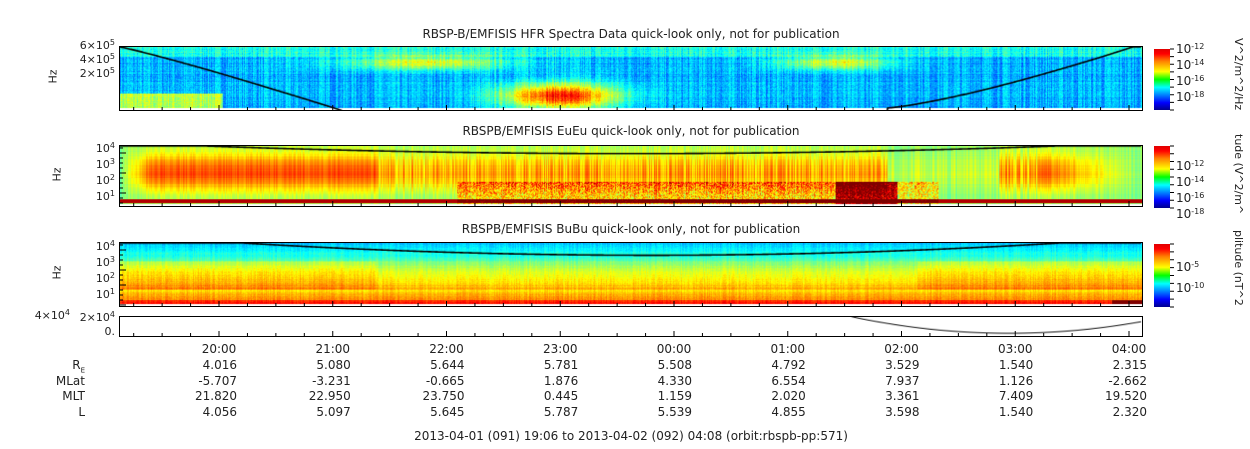  Describe the element at coordinates (97, 317) in the screenshot. I see `y-tick-label: 2×104` at that location.